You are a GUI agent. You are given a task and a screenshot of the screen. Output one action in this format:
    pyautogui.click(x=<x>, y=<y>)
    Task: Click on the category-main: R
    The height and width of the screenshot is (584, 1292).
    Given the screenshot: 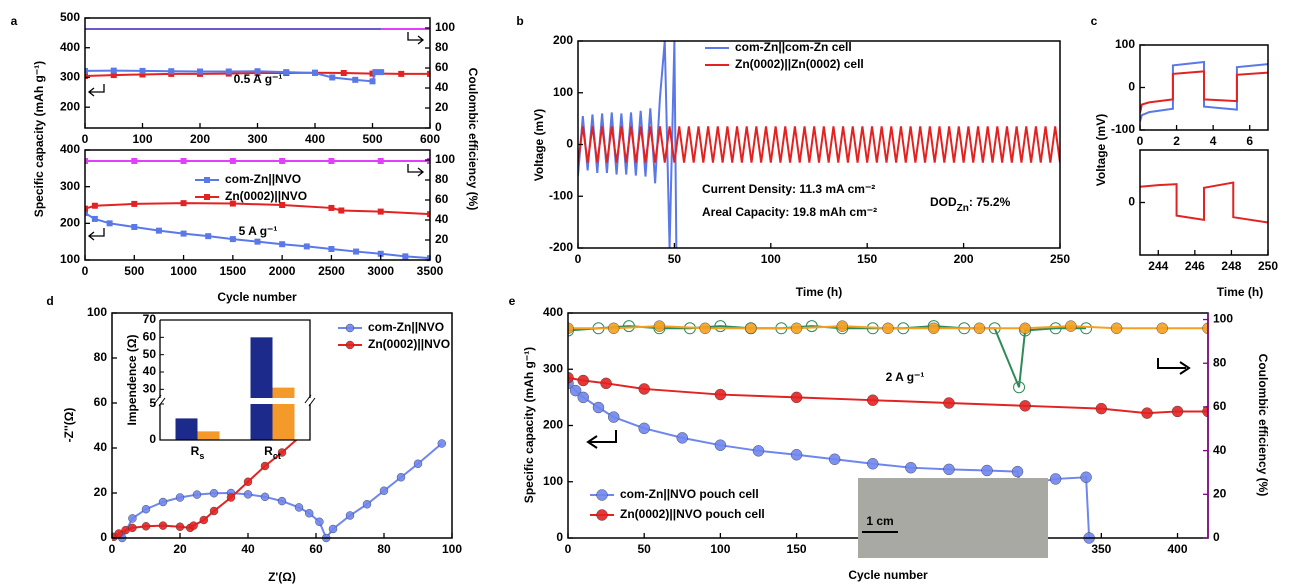 What is the action you would take?
    pyautogui.click(x=268, y=451)
    